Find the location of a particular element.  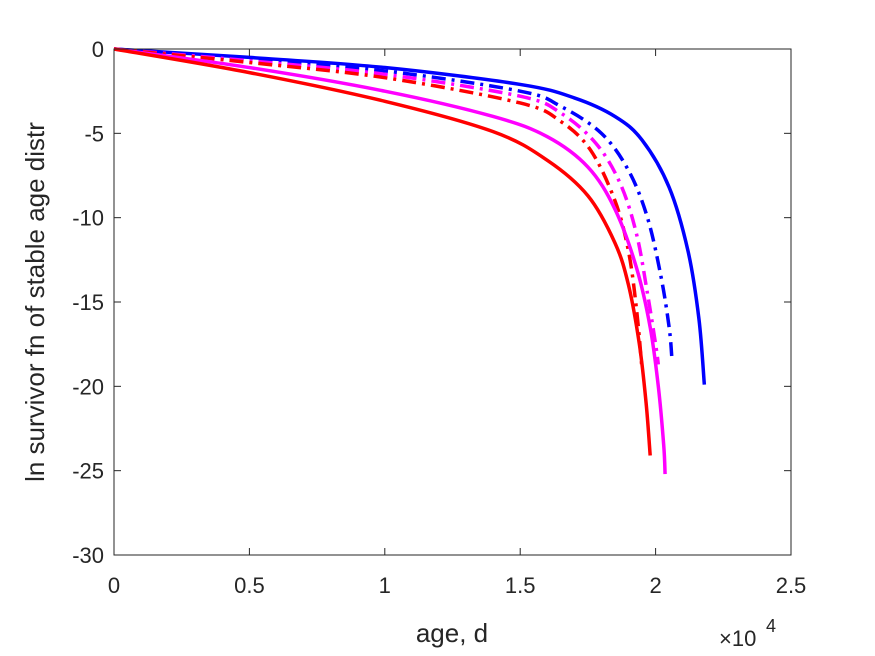

y-axis-label: ln survivor fn of stable age distr is located at coordinates (35, 302).